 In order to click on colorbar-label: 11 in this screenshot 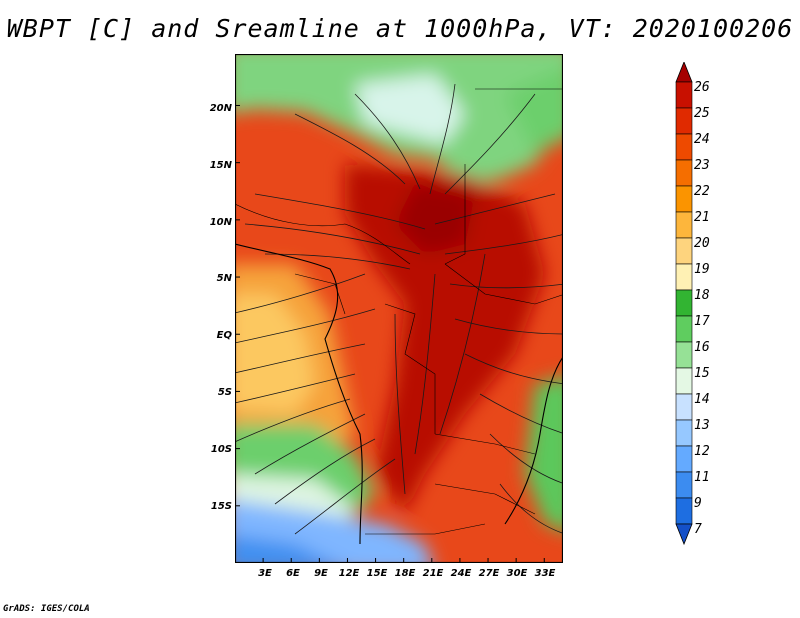, I will do `click(702, 477)`.